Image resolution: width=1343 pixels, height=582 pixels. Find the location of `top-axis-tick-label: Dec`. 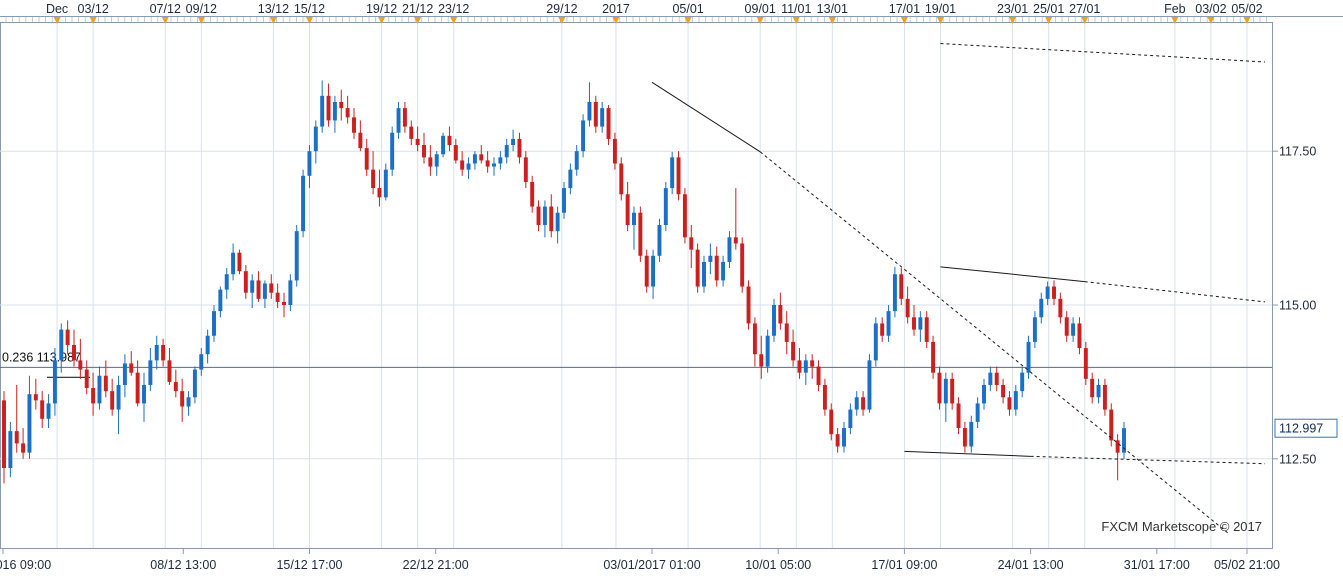

top-axis-tick-label: Dec is located at coordinates (57, 9).